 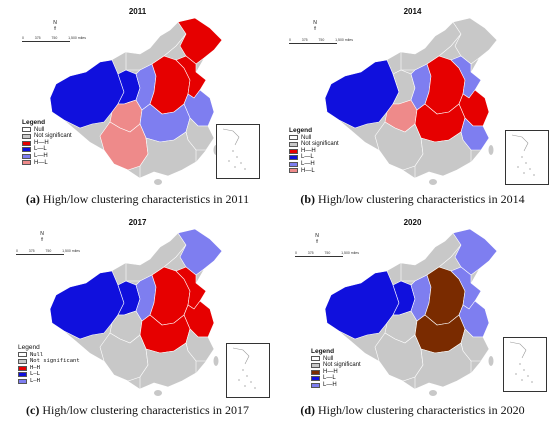 What do you see at coordinates (137, 11) in the screenshot?
I see `panel-year: 2011` at bounding box center [137, 11].